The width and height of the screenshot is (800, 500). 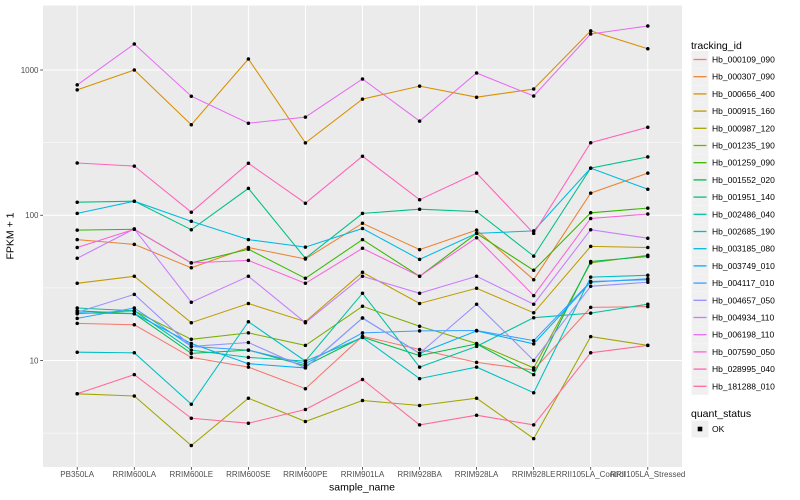 I want to click on legend-item: Hb_000109_090, so click(x=733, y=59).